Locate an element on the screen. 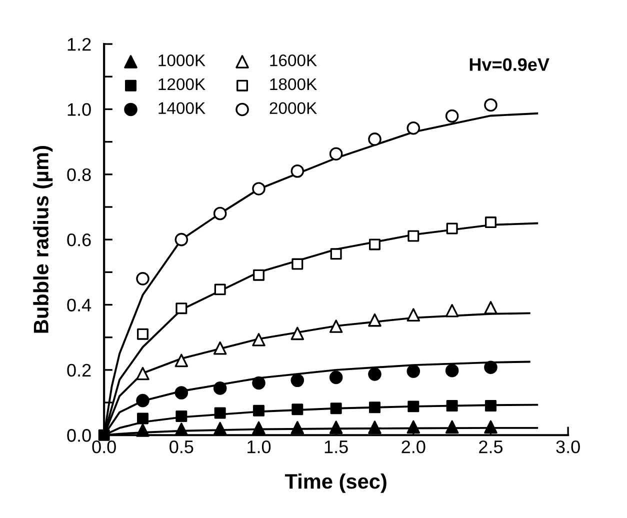  y-tick-label: 0.2 is located at coordinates (79, 370).